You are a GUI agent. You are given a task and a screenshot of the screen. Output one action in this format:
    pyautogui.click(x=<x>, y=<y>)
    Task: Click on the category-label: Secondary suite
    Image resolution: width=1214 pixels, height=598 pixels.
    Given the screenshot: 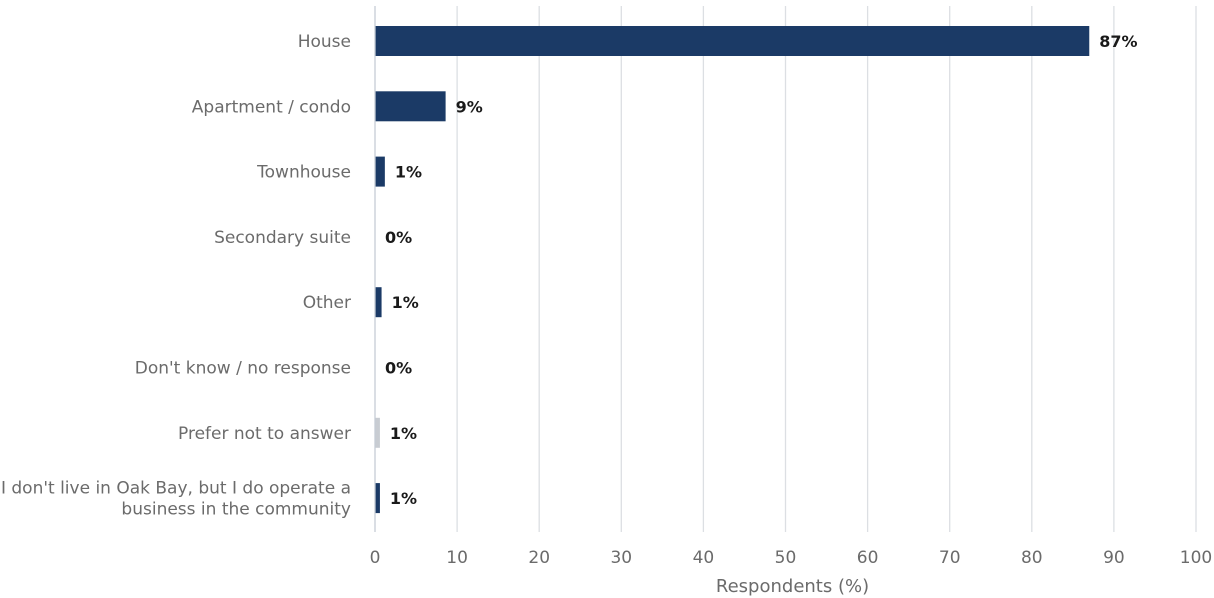 What is the action you would take?
    pyautogui.click(x=282, y=238)
    